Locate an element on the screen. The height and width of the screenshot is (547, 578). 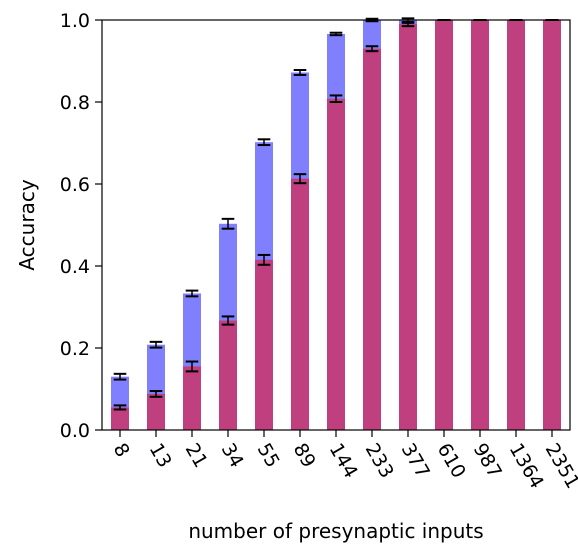
x-tick-label-21: 21 is located at coordinates (196, 456).